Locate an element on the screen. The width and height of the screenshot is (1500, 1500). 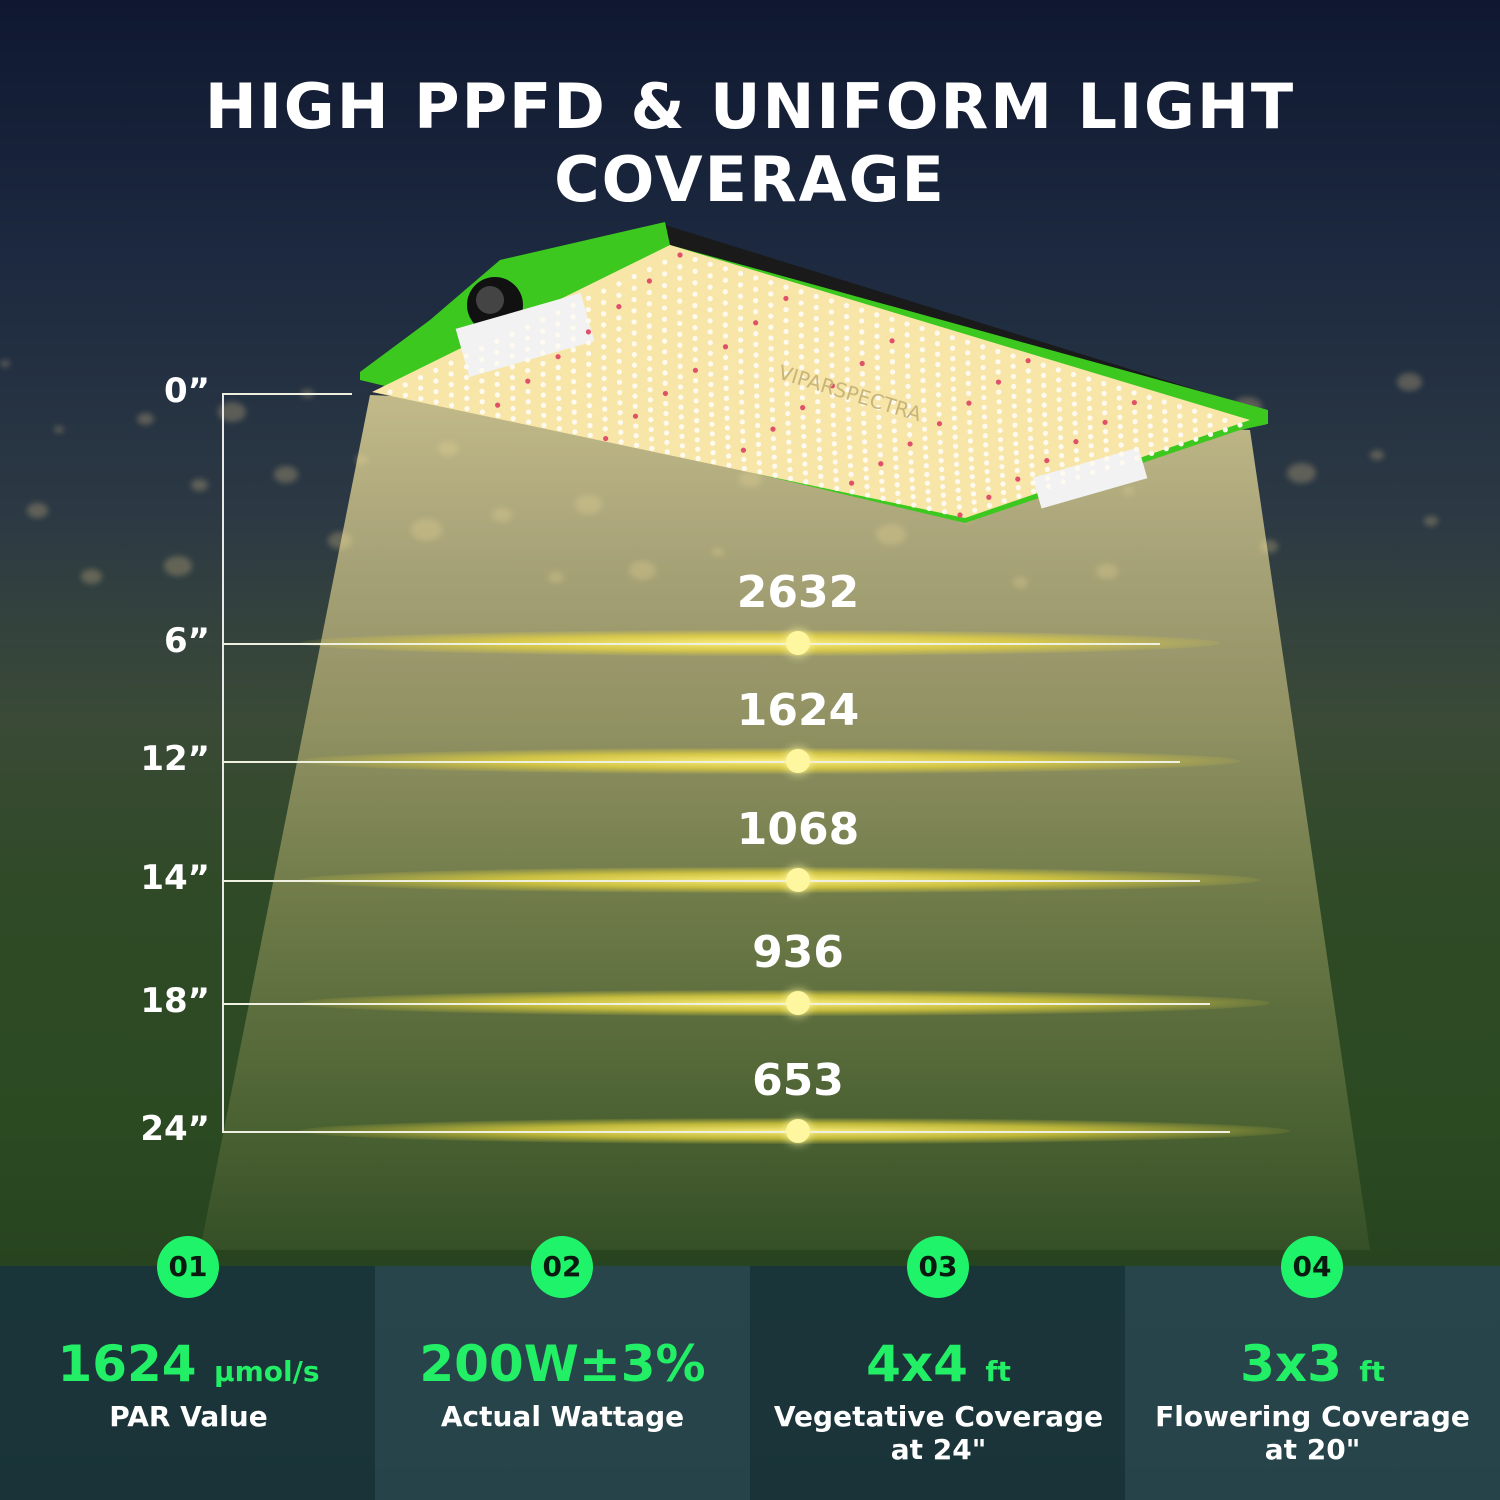
feature-stat: 200W±3% Actual Wattage is located at coordinates (562, 1384).